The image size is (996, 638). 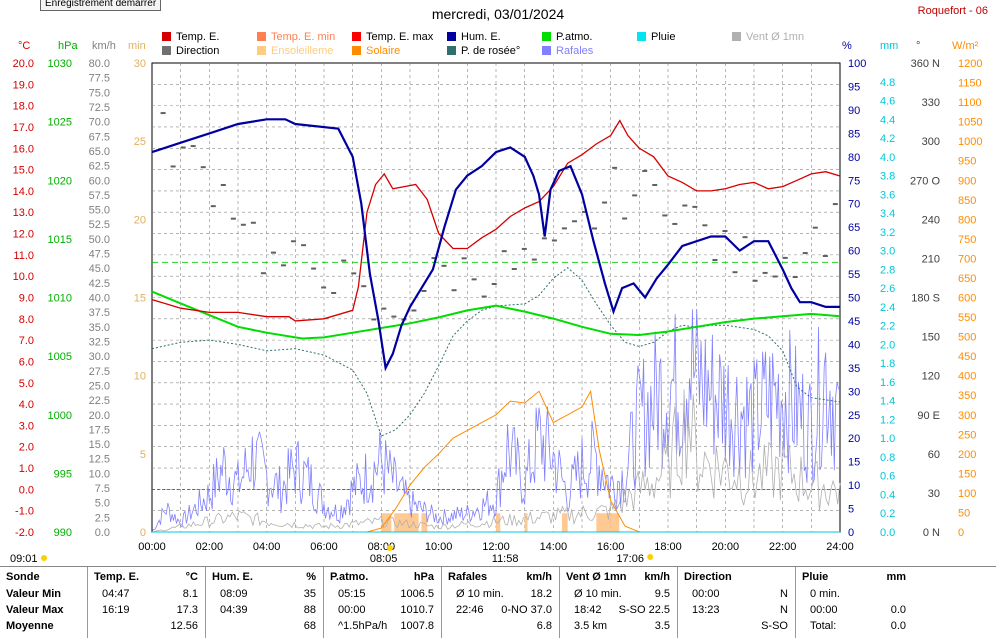 What do you see at coordinates (854, 439) in the screenshot?
I see `humidity-axis-tick: 20` at bounding box center [854, 439].